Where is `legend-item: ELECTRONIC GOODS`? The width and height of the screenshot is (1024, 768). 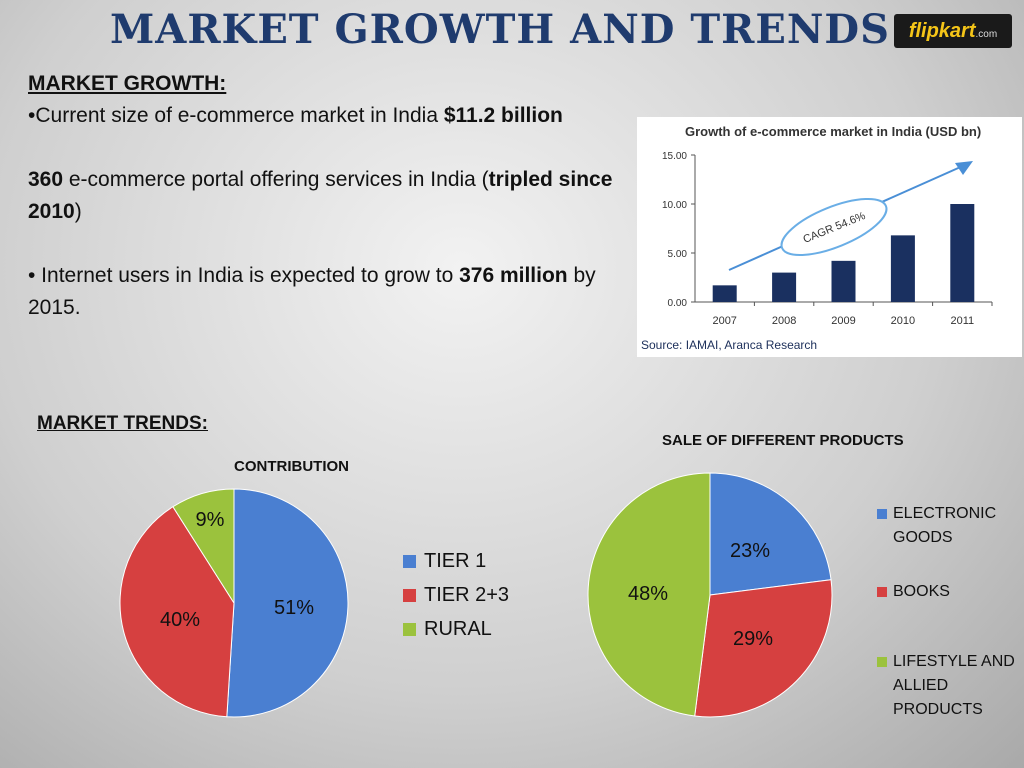 legend-item: ELECTRONIC GOODS is located at coordinates (949, 526).